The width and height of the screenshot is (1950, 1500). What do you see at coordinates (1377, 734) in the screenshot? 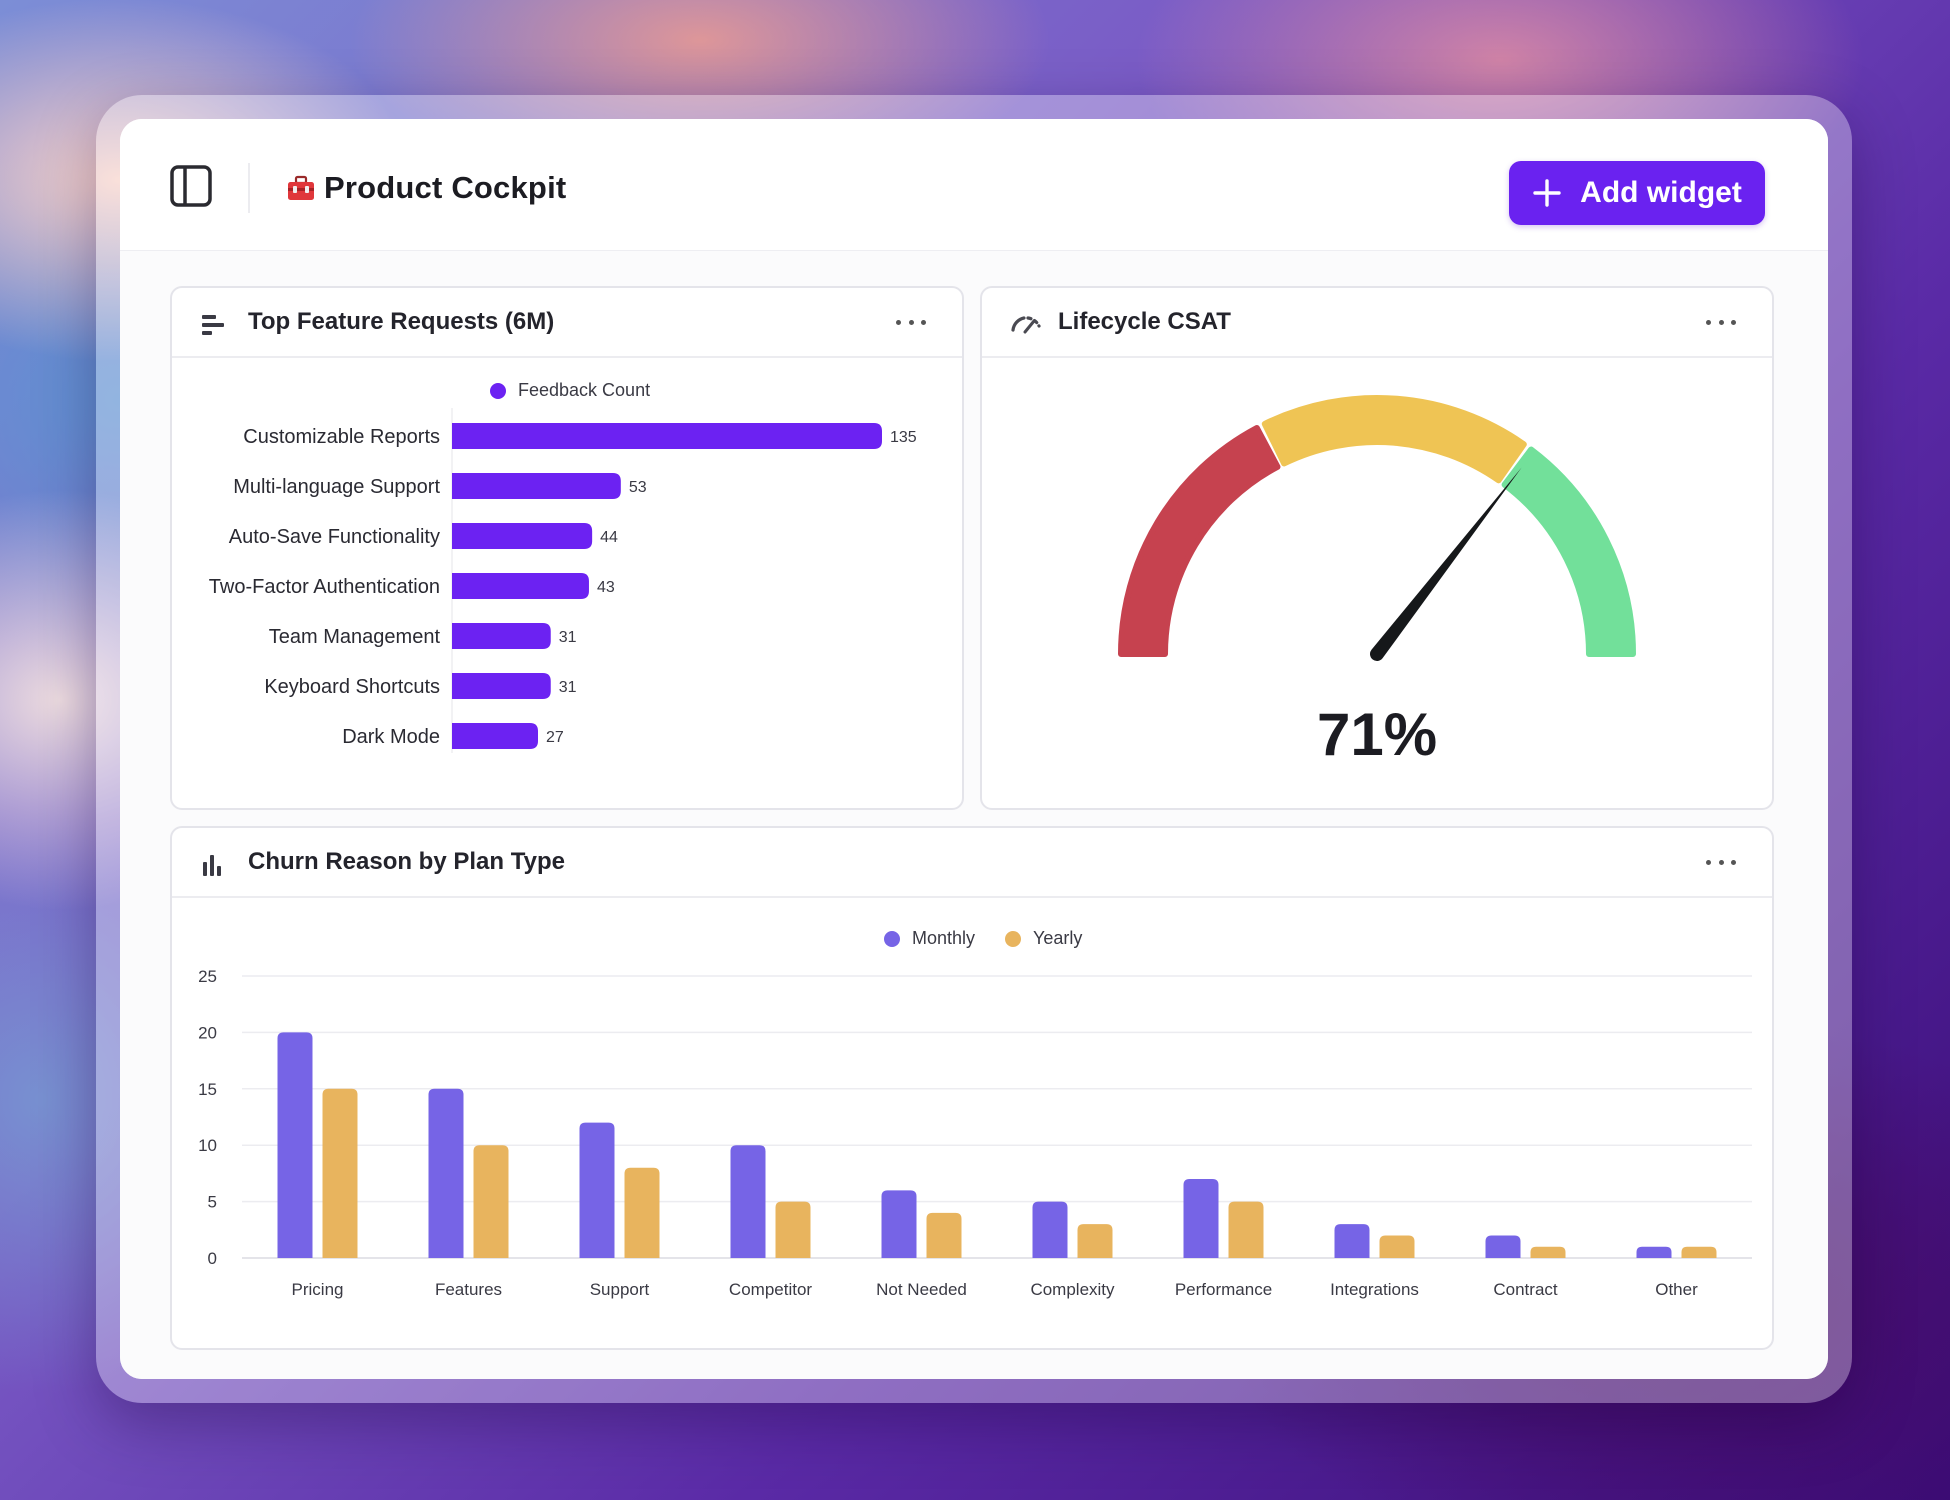
I see `gauge-value: 71%` at bounding box center [1377, 734].